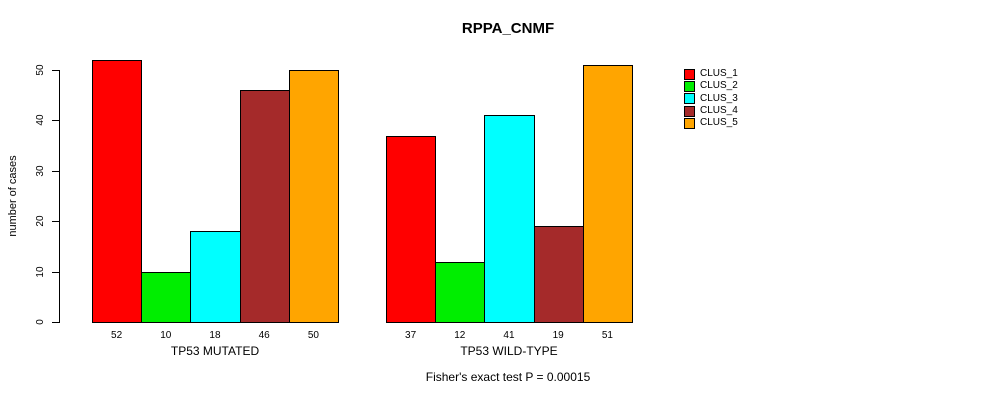  I want to click on stat-test-caption: Fisher's exact test P = 0.00015, so click(508, 377).